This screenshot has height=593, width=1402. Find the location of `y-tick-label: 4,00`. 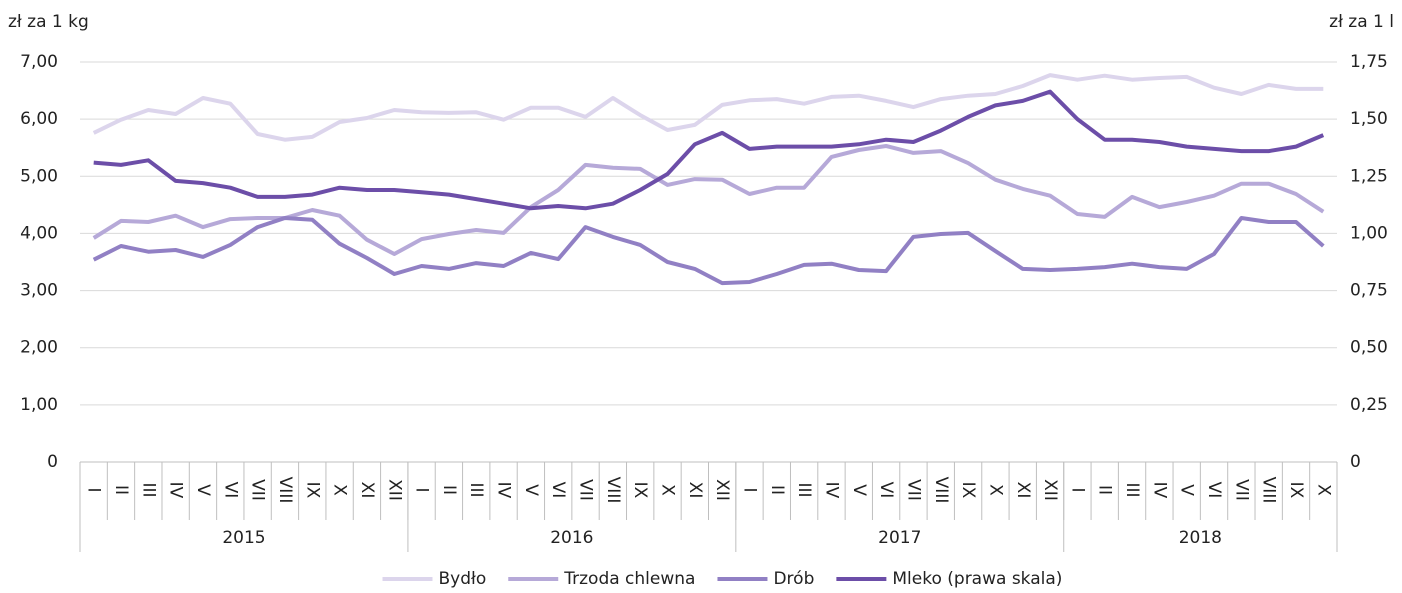

y-tick-label: 4,00 is located at coordinates (39, 233).